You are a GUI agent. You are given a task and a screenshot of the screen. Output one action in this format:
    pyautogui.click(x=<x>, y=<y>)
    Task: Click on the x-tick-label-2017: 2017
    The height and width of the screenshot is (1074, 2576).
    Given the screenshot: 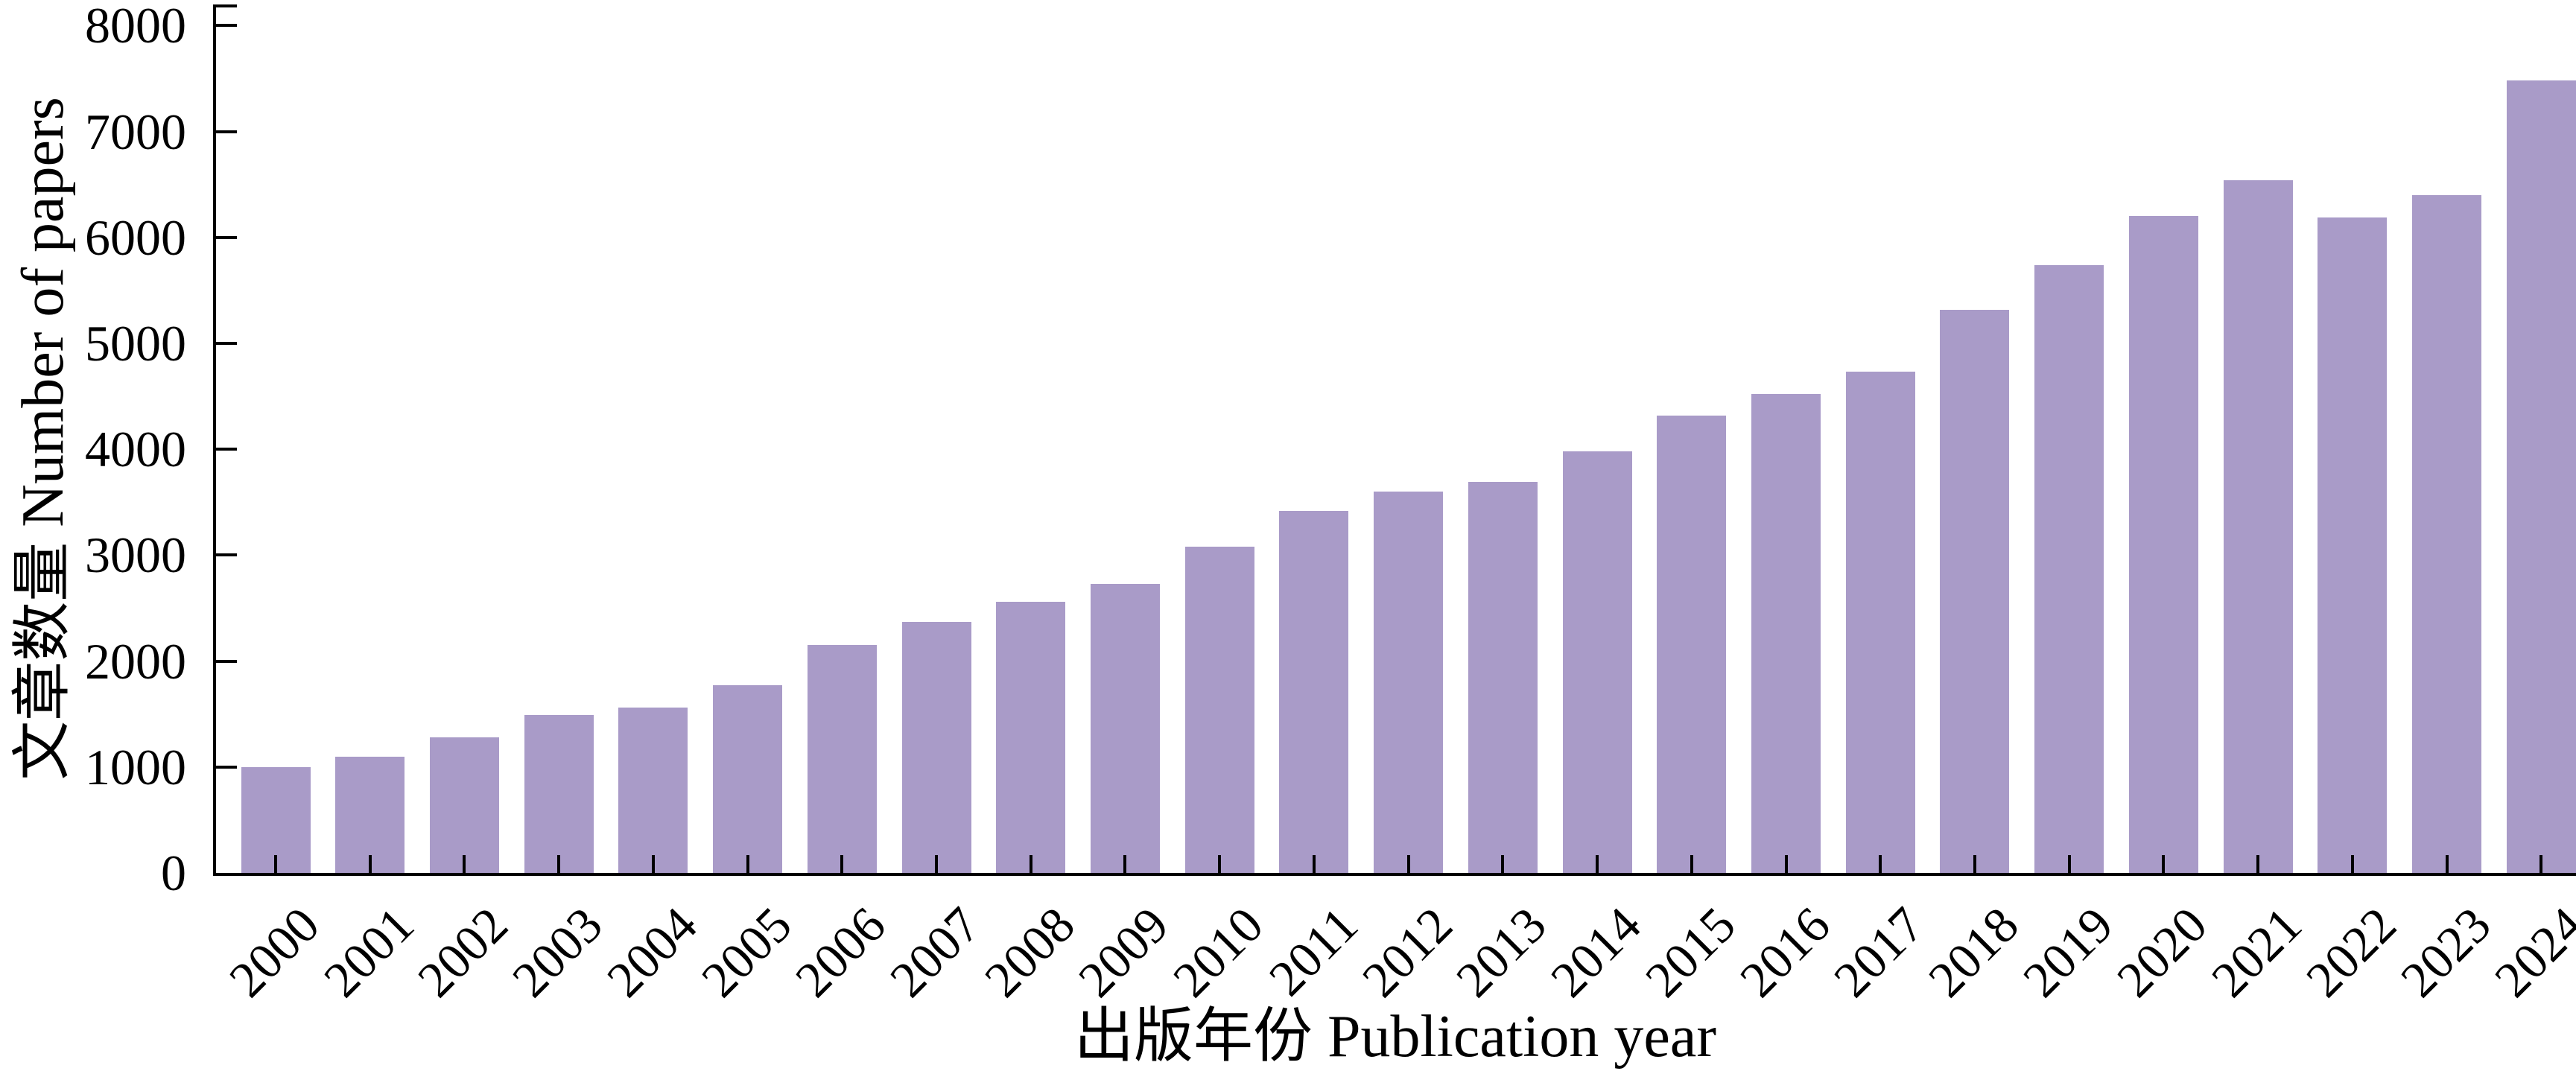 What is the action you would take?
    pyautogui.click(x=1879, y=952)
    